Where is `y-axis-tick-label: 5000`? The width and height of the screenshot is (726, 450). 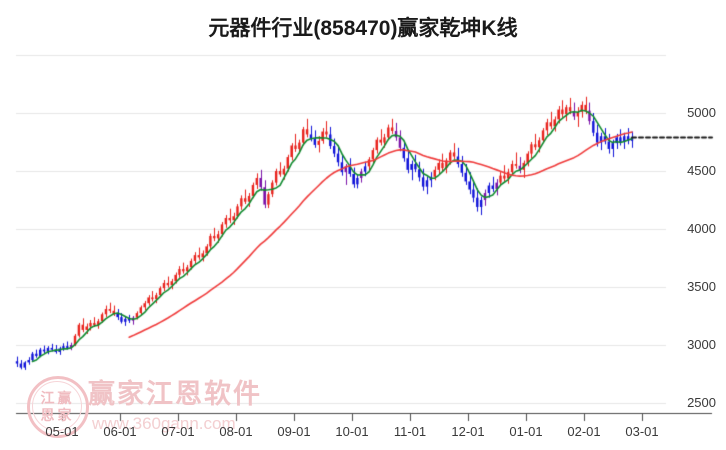
y-axis-tick-label: 5000 is located at coordinates (701, 112).